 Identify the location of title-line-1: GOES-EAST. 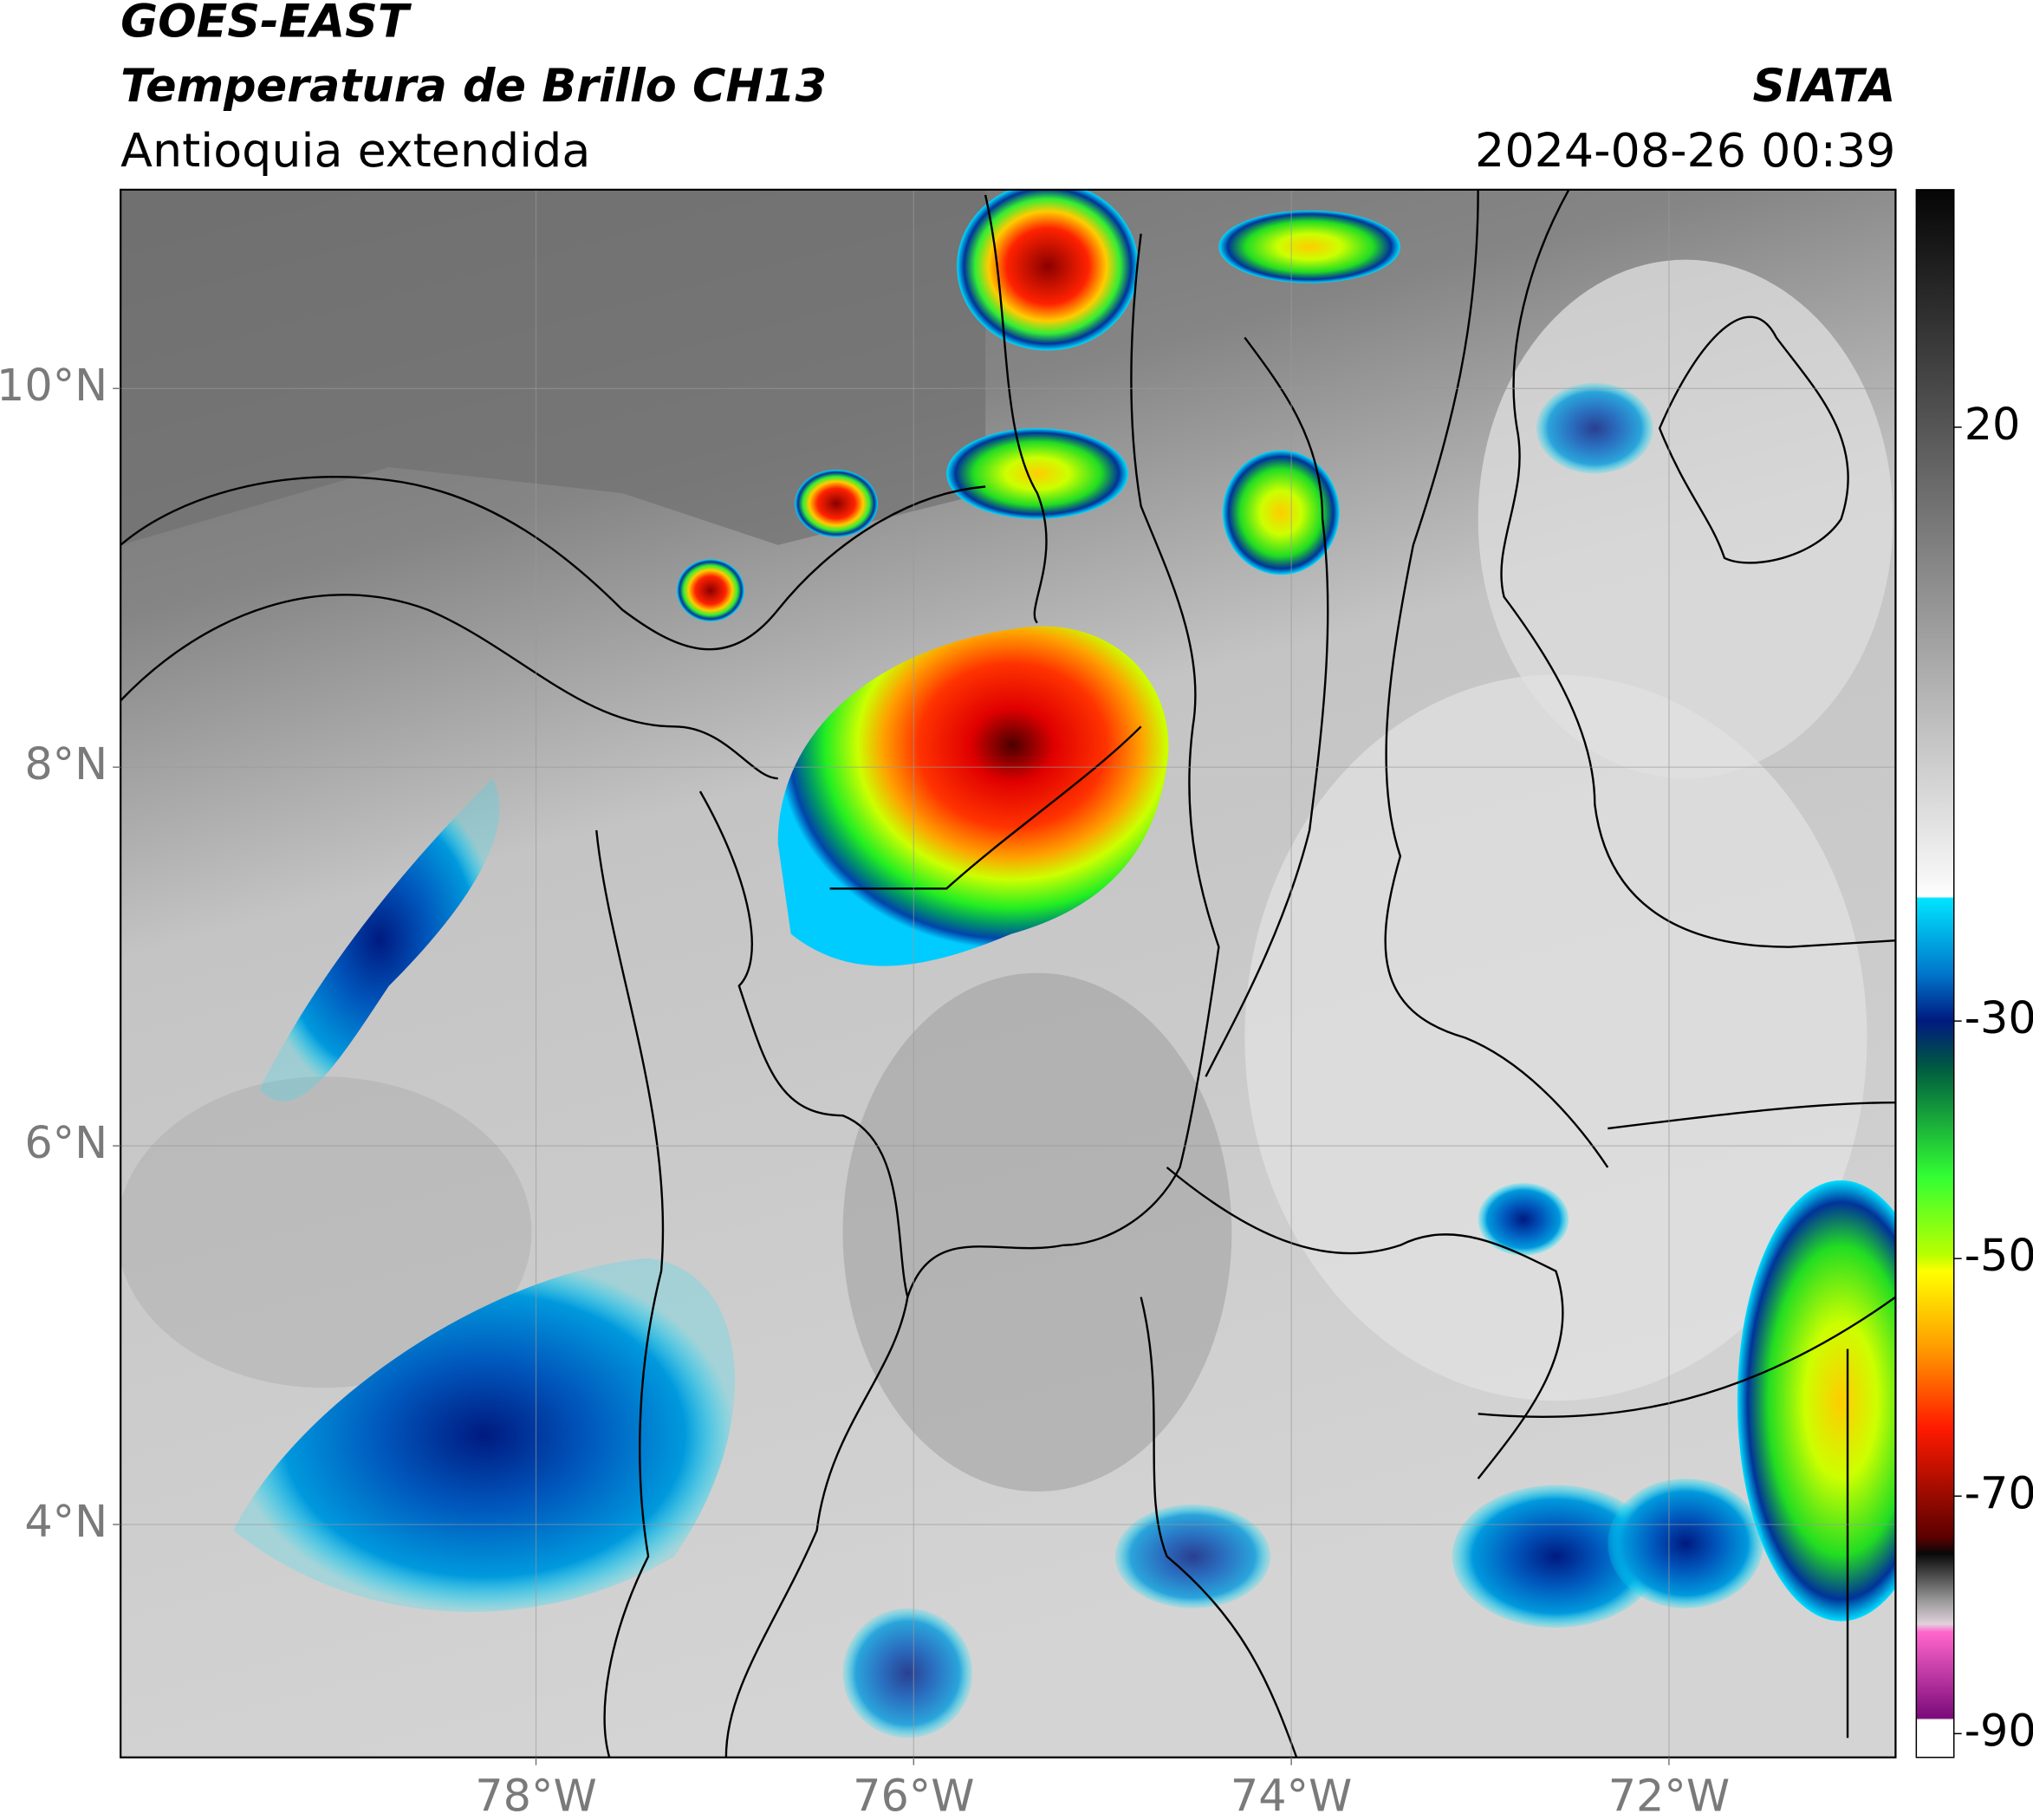
(266, 24).